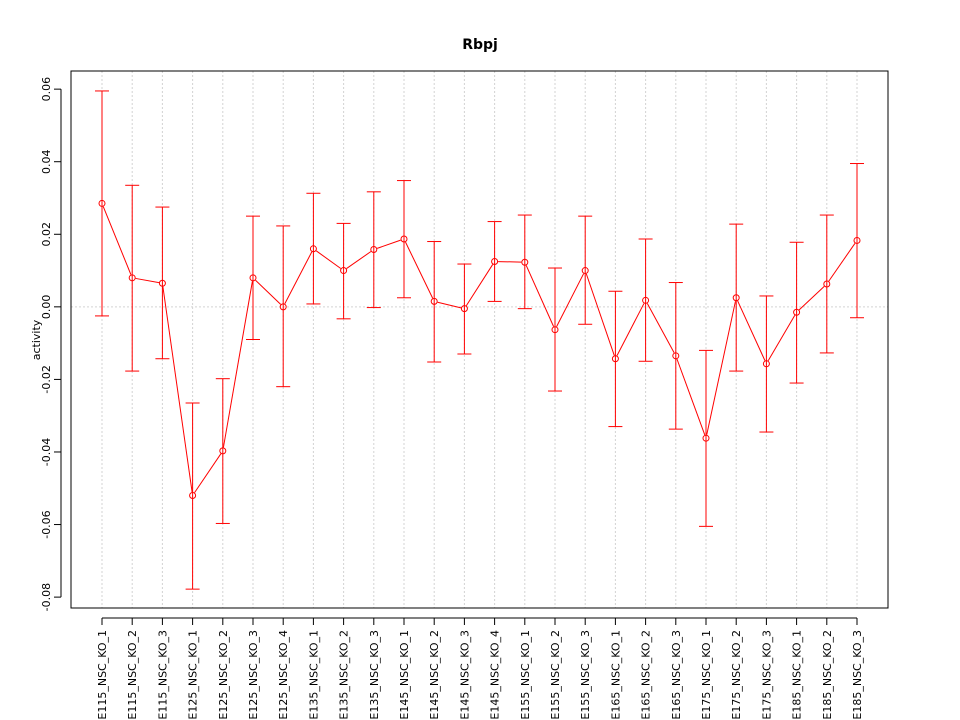  What do you see at coordinates (766, 675) in the screenshot?
I see `x-tick-label: E175_NSC_KO_3` at bounding box center [766, 675].